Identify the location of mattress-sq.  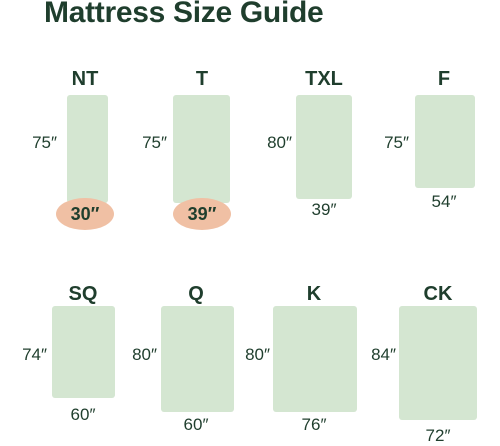
(83, 352).